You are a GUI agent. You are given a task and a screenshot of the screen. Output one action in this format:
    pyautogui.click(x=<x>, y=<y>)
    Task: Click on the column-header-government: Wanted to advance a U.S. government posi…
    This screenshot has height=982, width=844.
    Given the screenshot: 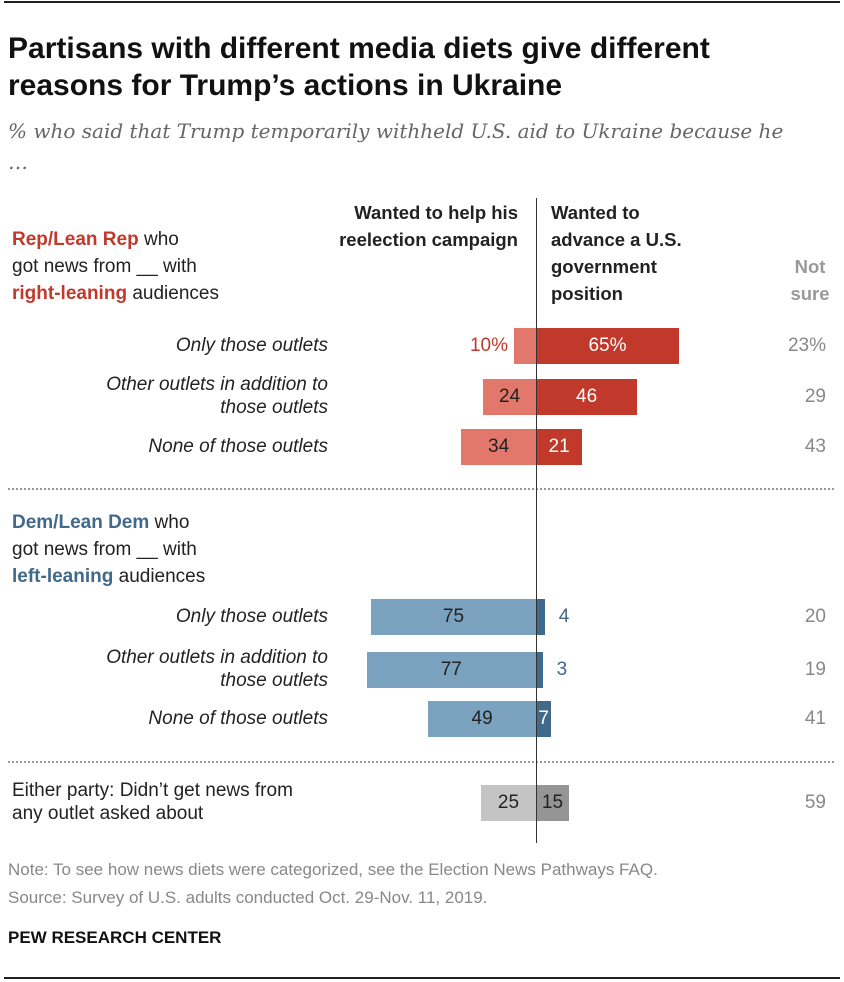 What is the action you would take?
    pyautogui.click(x=616, y=253)
    